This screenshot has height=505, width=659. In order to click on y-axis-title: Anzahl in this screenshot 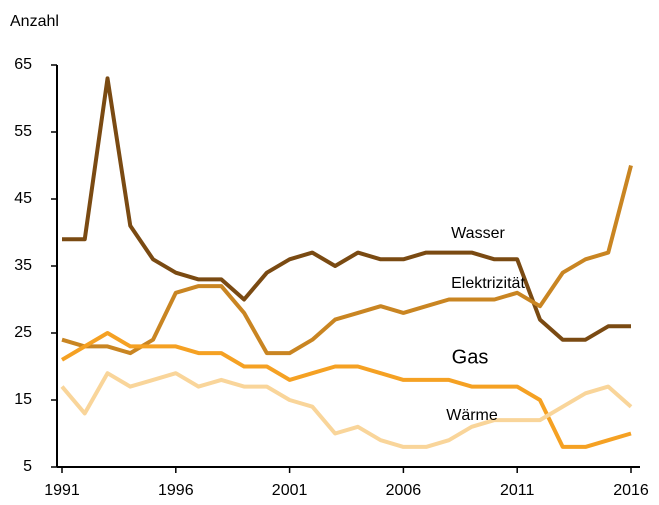, I will do `click(34, 21)`.